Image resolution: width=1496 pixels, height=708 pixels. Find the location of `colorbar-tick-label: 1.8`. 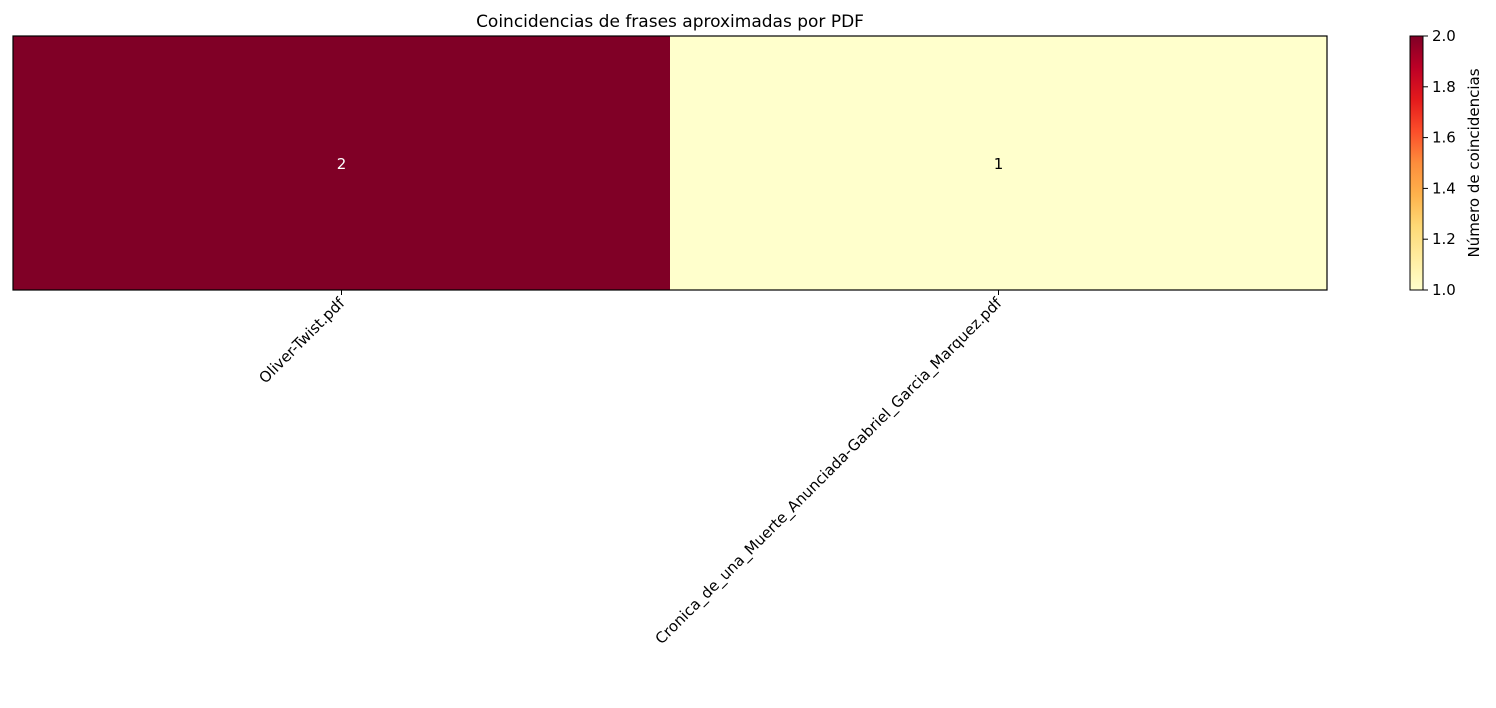

colorbar-tick-label: 1.8 is located at coordinates (1444, 87).